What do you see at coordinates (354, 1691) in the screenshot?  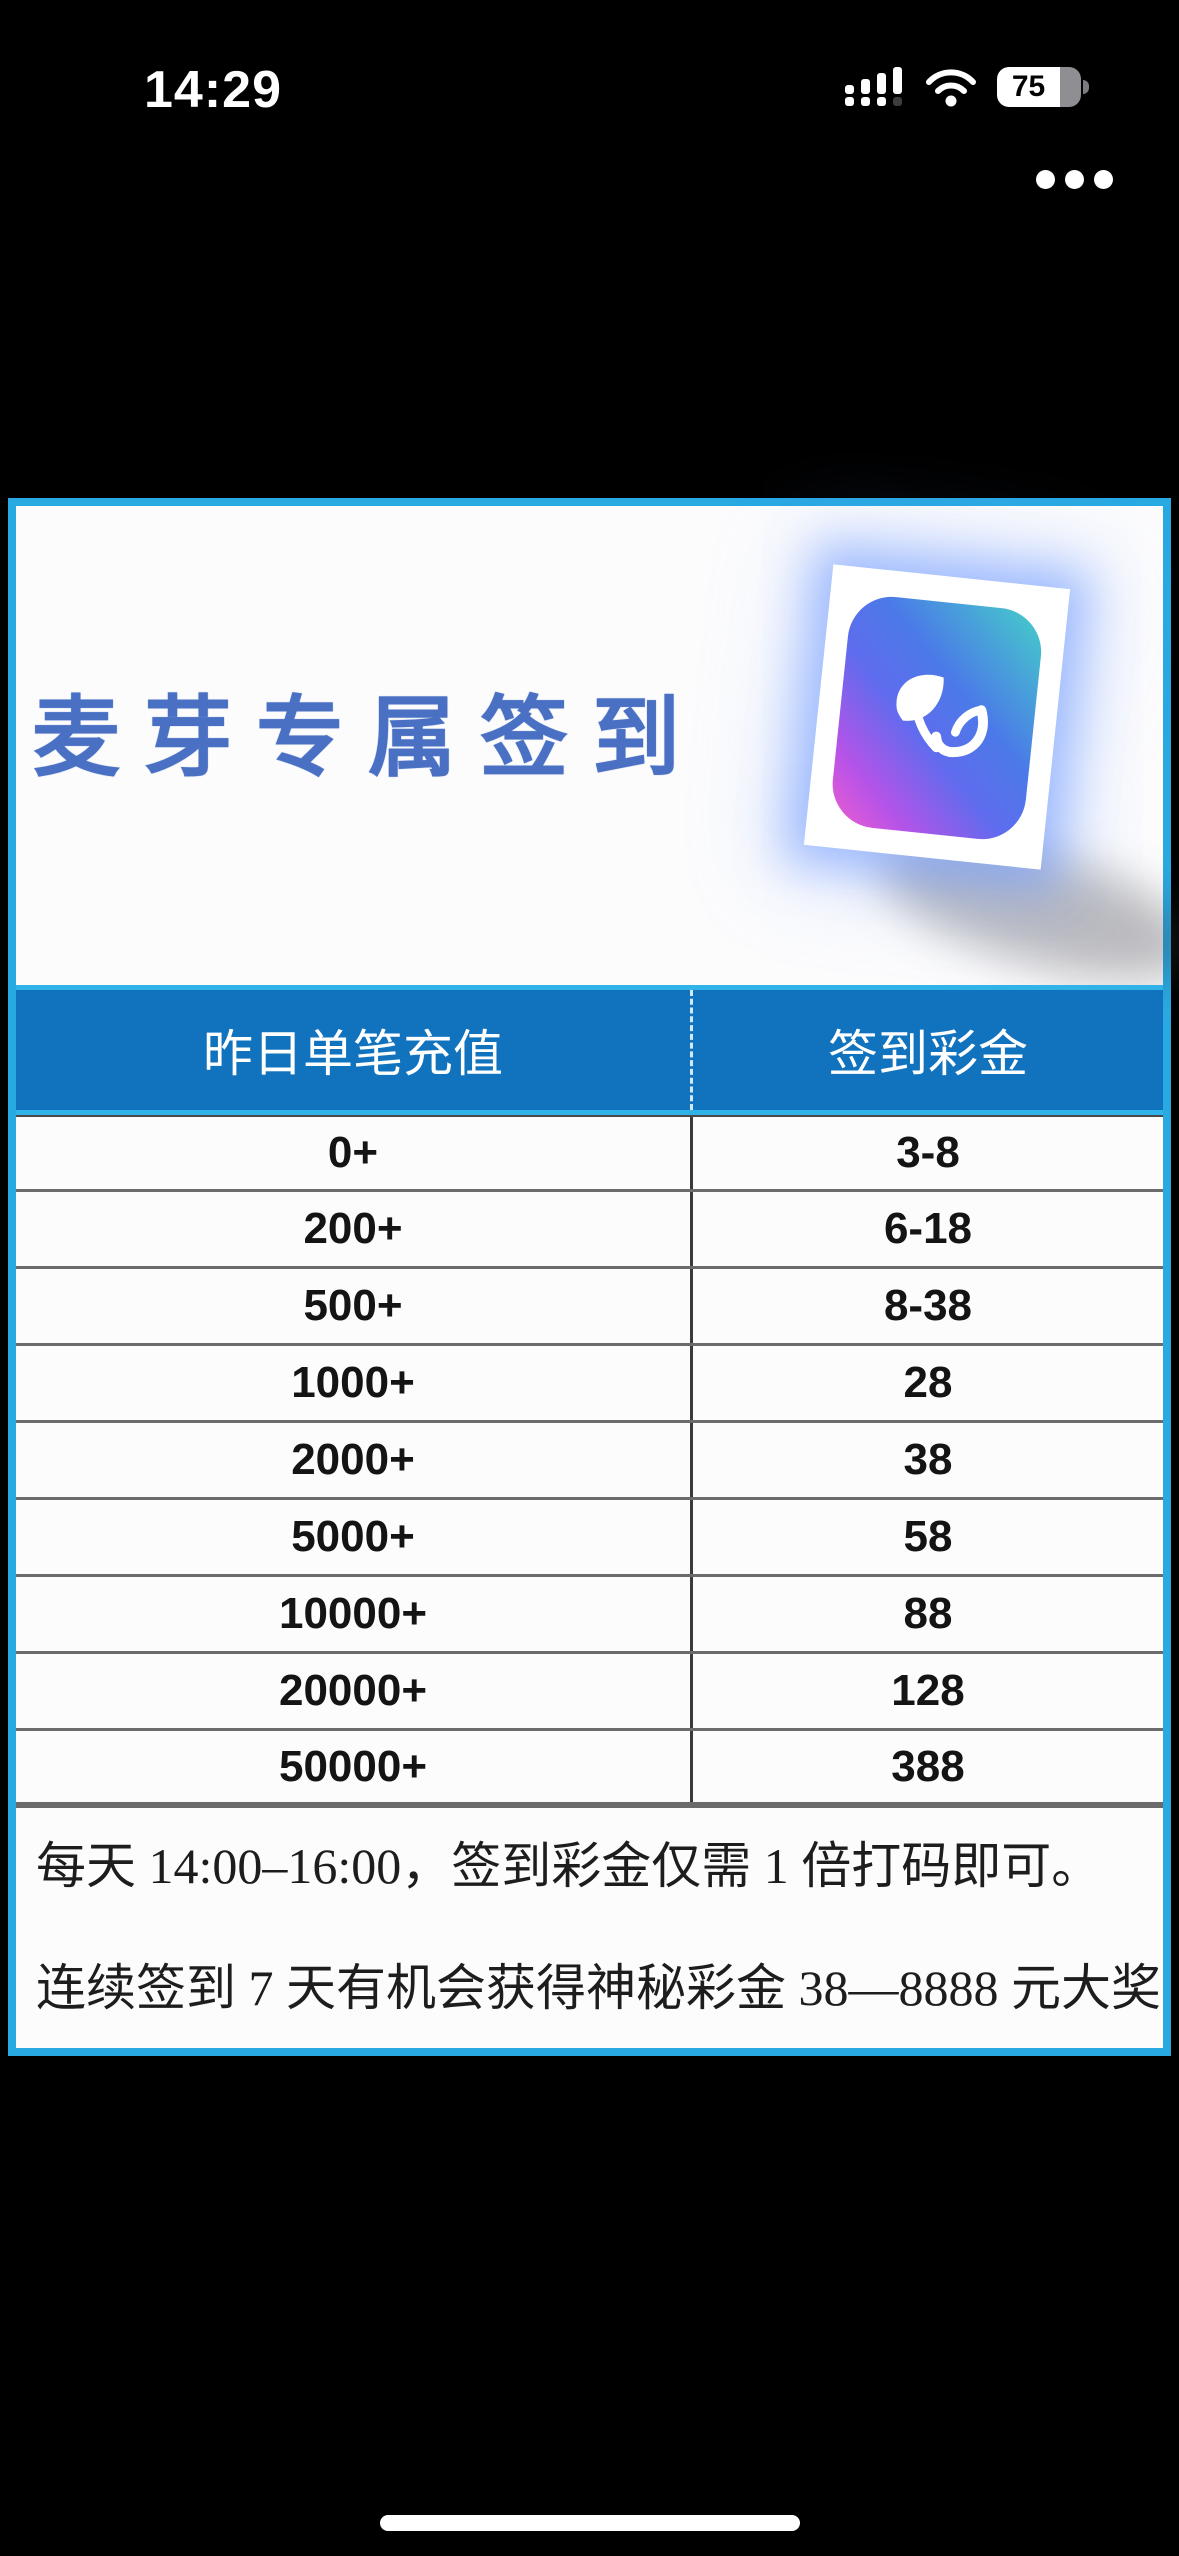 I see `cell-recharge: 20000+` at bounding box center [354, 1691].